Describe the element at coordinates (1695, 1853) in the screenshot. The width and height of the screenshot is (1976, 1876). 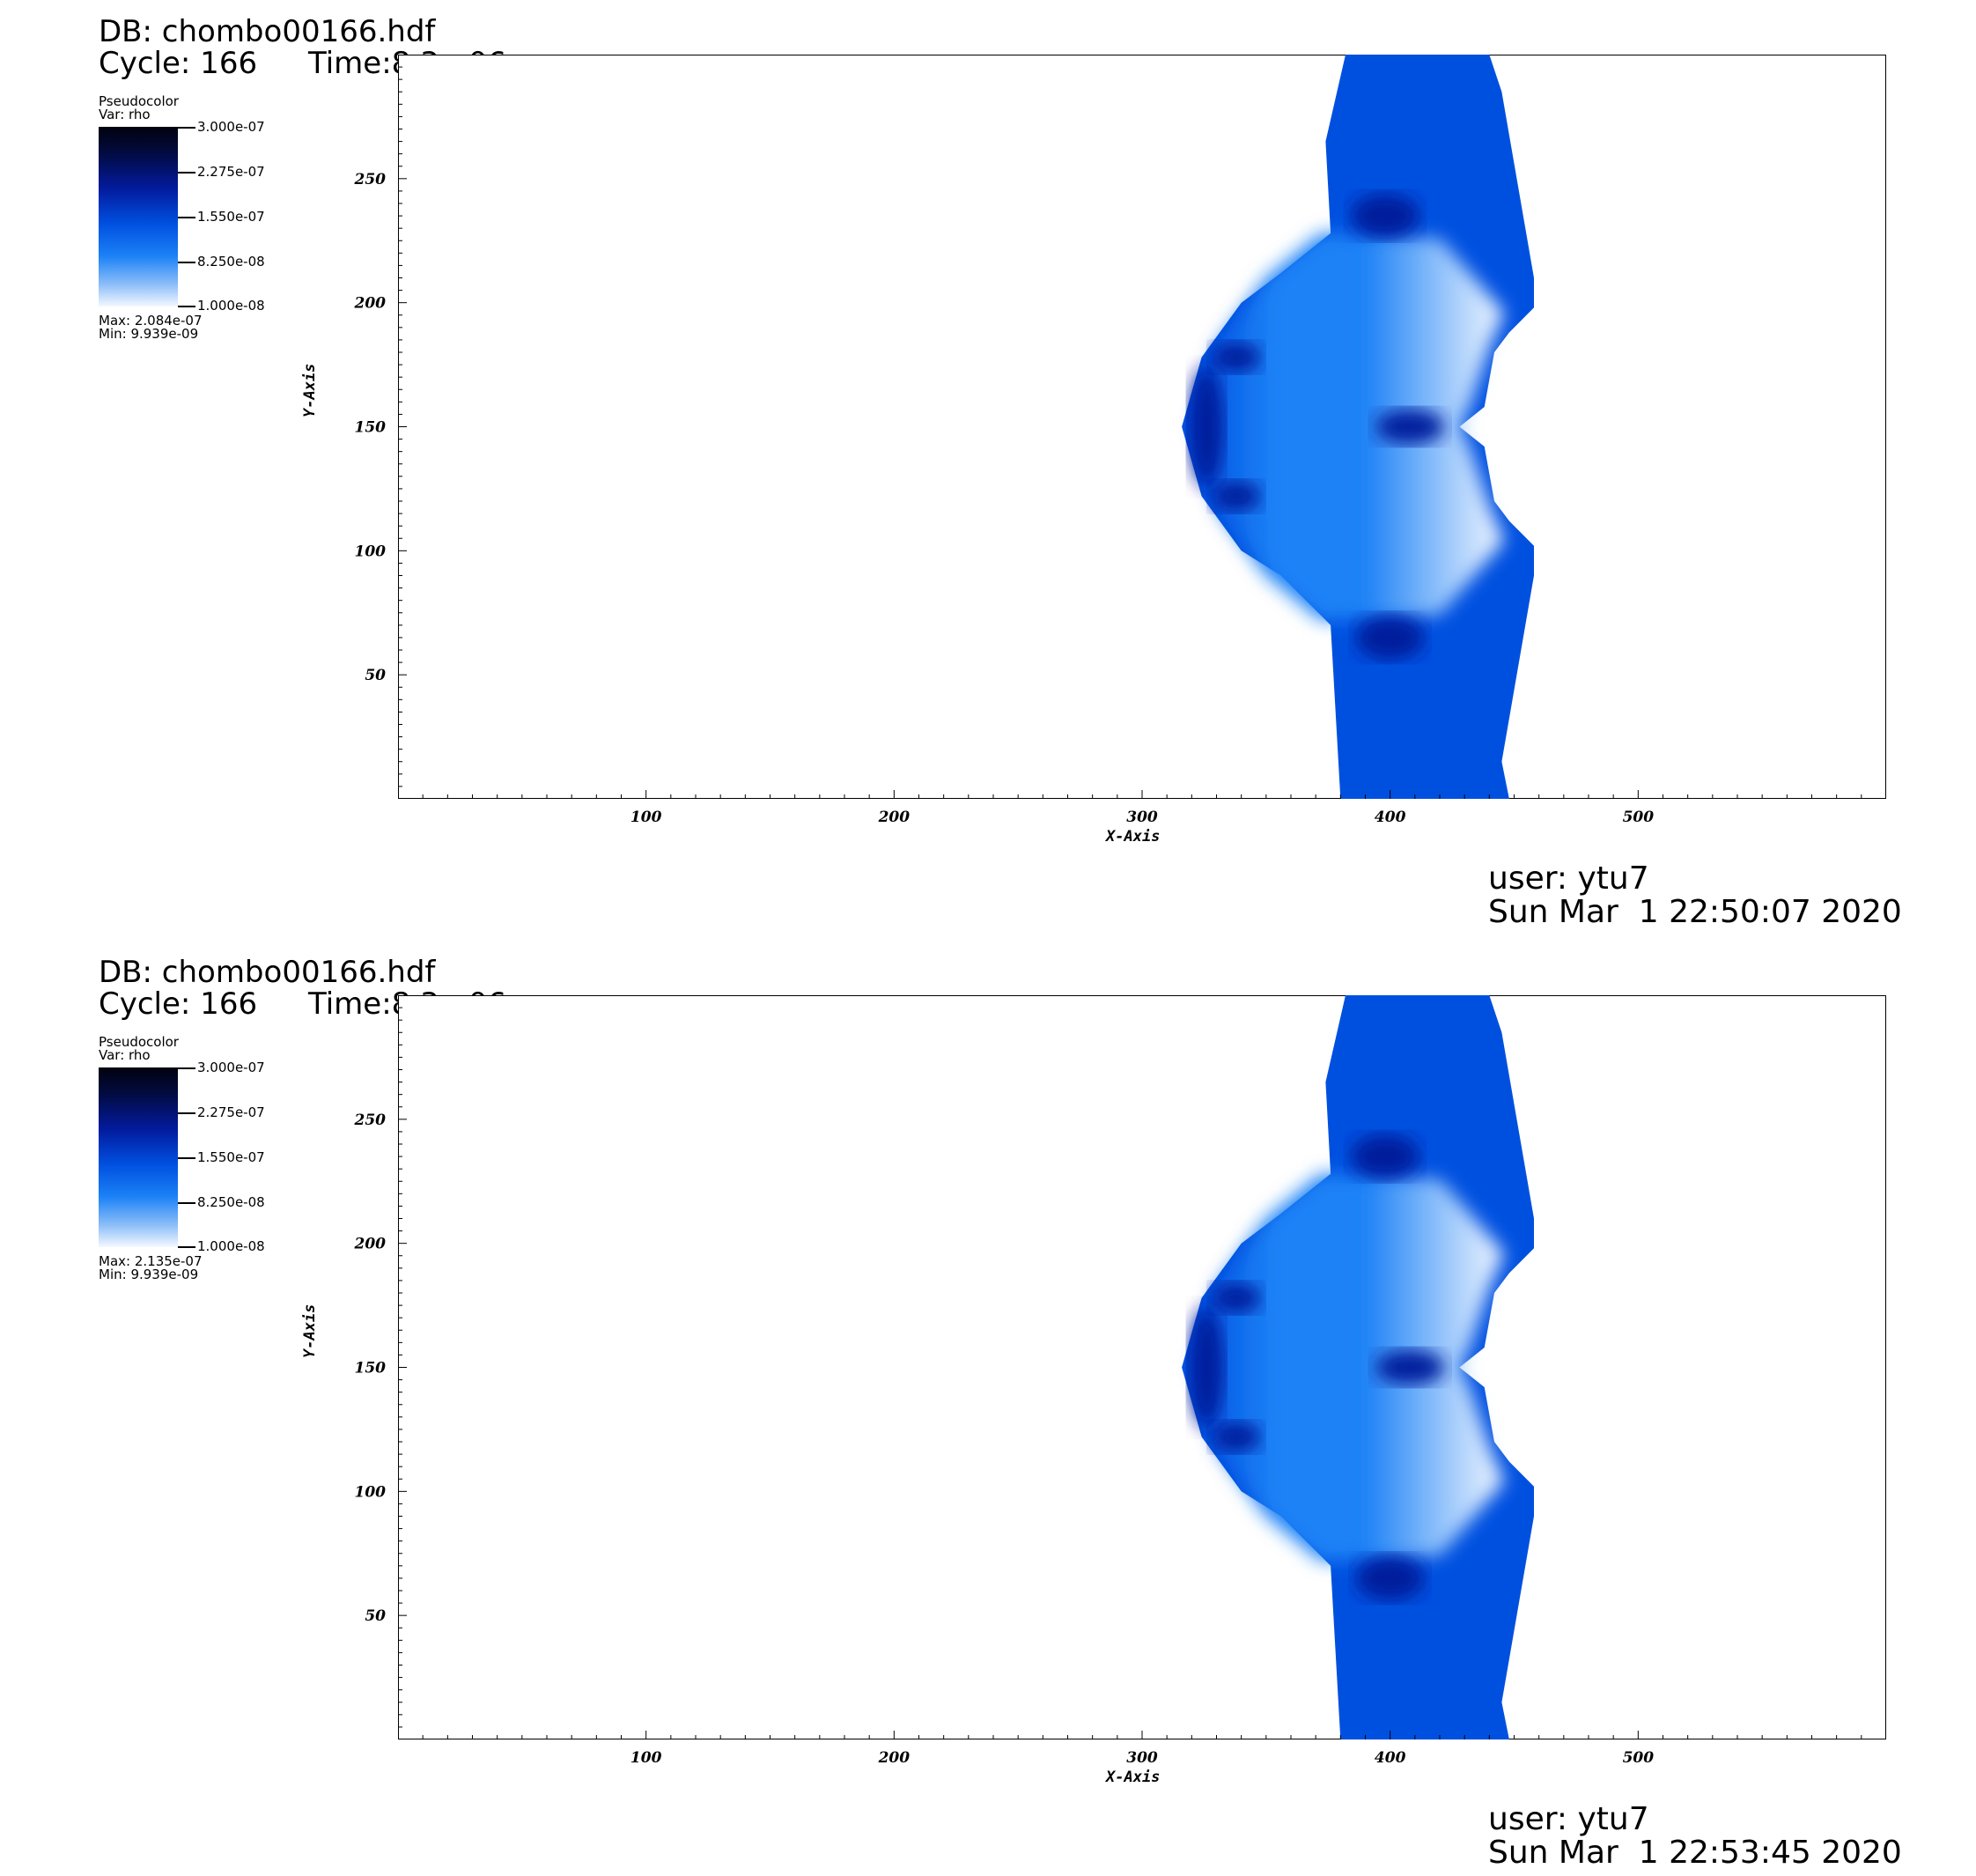
I see `date-label: Sun Mar 1 22:53:45 2020` at that location.